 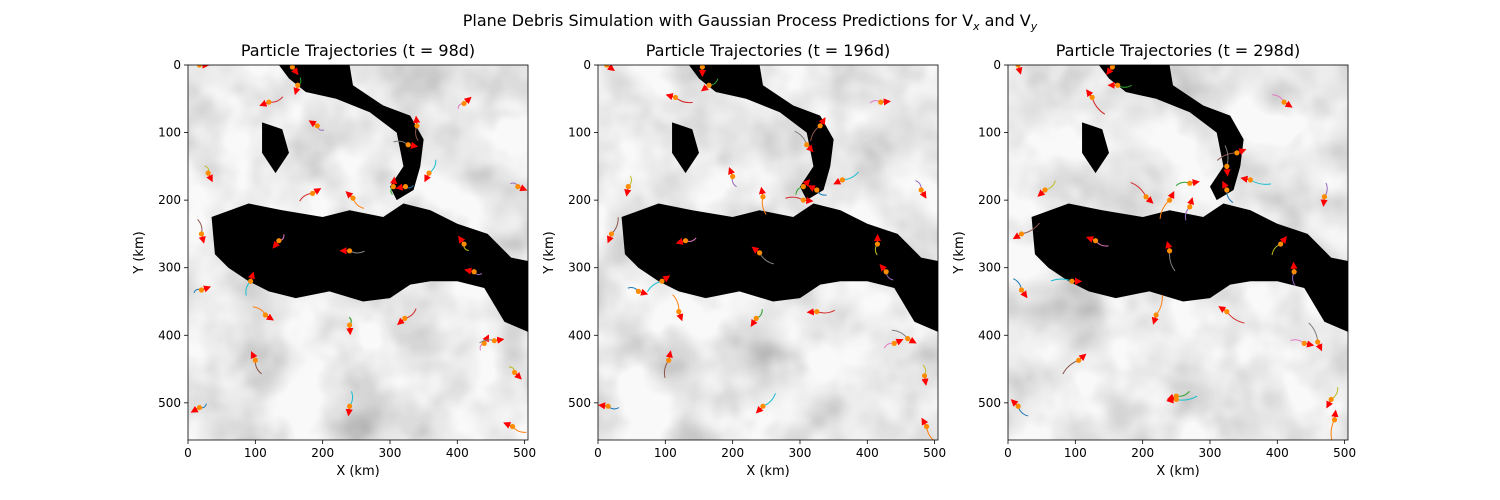 I want to click on x-tick-label: 400, so click(x=1277, y=453).